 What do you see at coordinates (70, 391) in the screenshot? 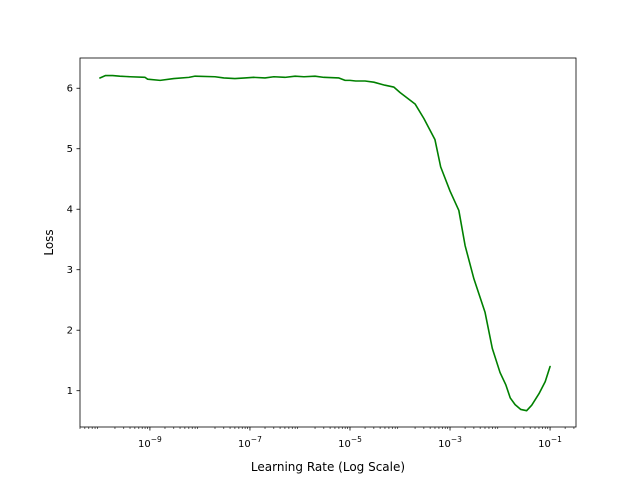
I see `y-tick-label: 1` at bounding box center [70, 391].